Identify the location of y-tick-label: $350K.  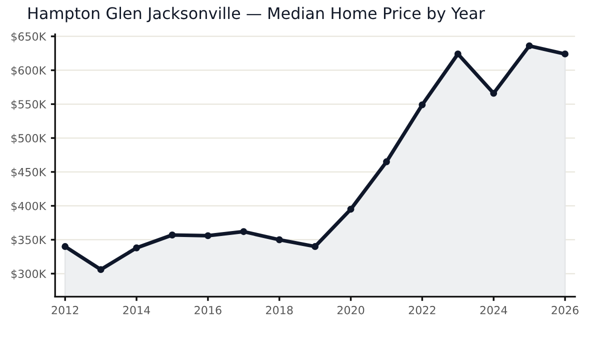
(28, 241).